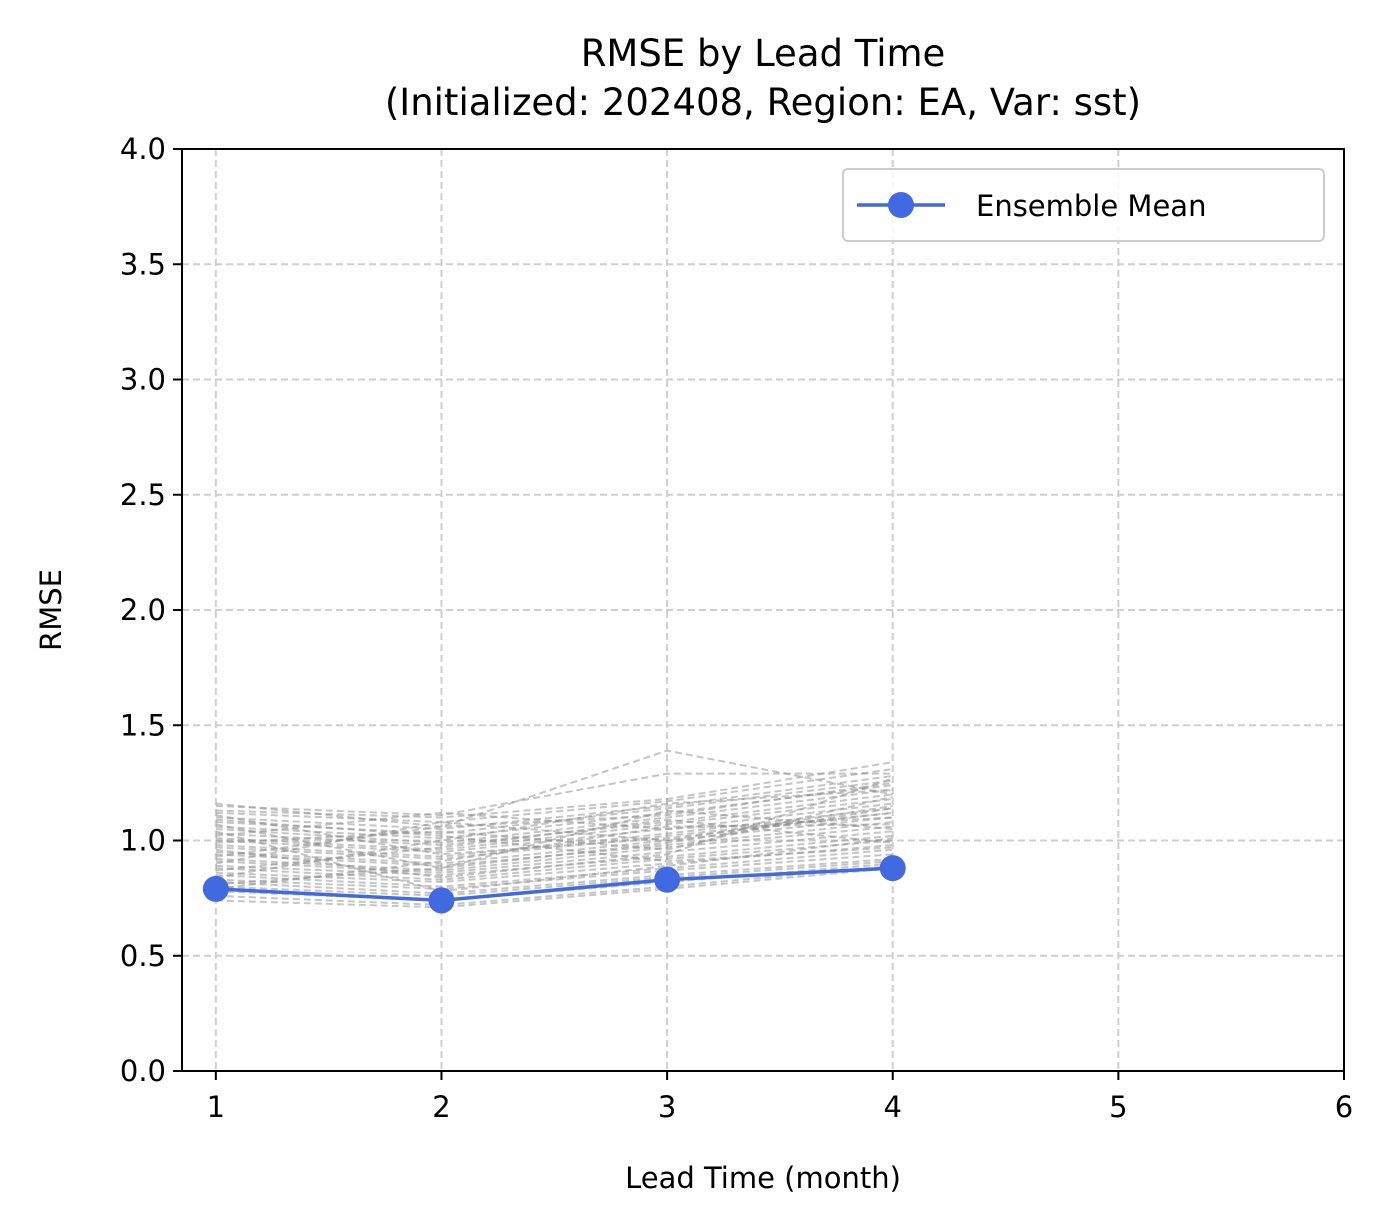  What do you see at coordinates (763, 53) in the screenshot?
I see `chart-title: RMSE by Lead Time` at bounding box center [763, 53].